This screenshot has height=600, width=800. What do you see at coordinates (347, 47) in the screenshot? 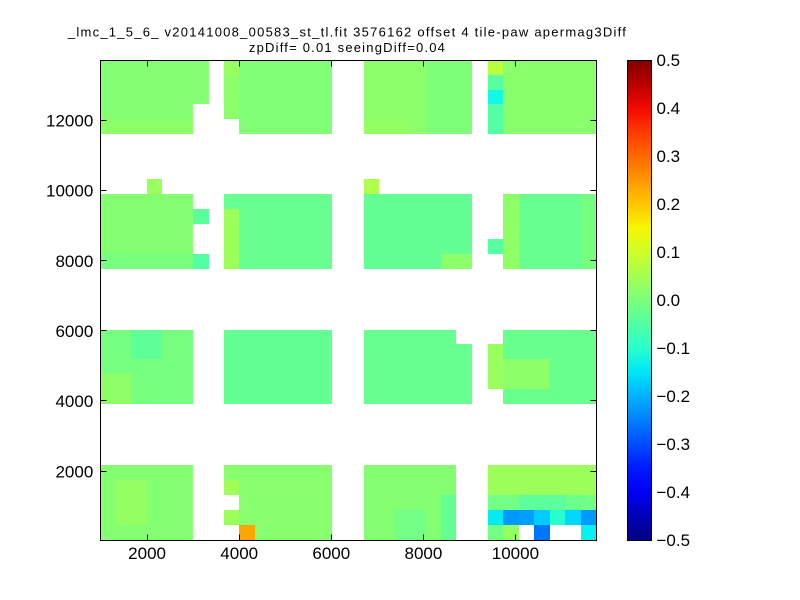
I see `svg-text: zpDiff= 0.01 seeingDiff=0.04` at bounding box center [347, 47].